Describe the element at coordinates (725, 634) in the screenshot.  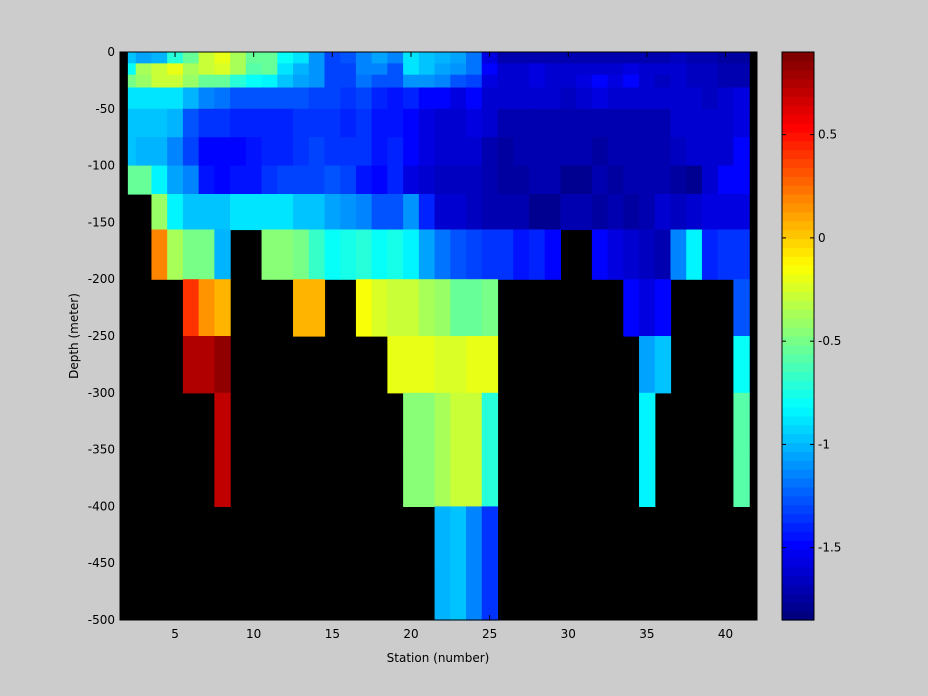
I see `x-tick-label: 40` at that location.